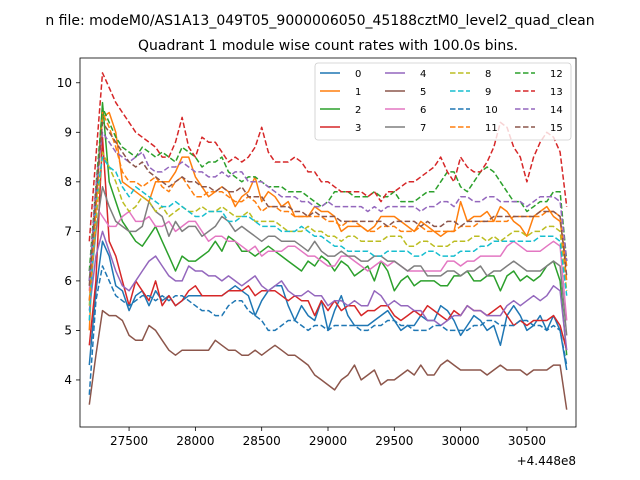 The image size is (640, 480). I want to click on y-tick-label: 7, so click(68, 231).